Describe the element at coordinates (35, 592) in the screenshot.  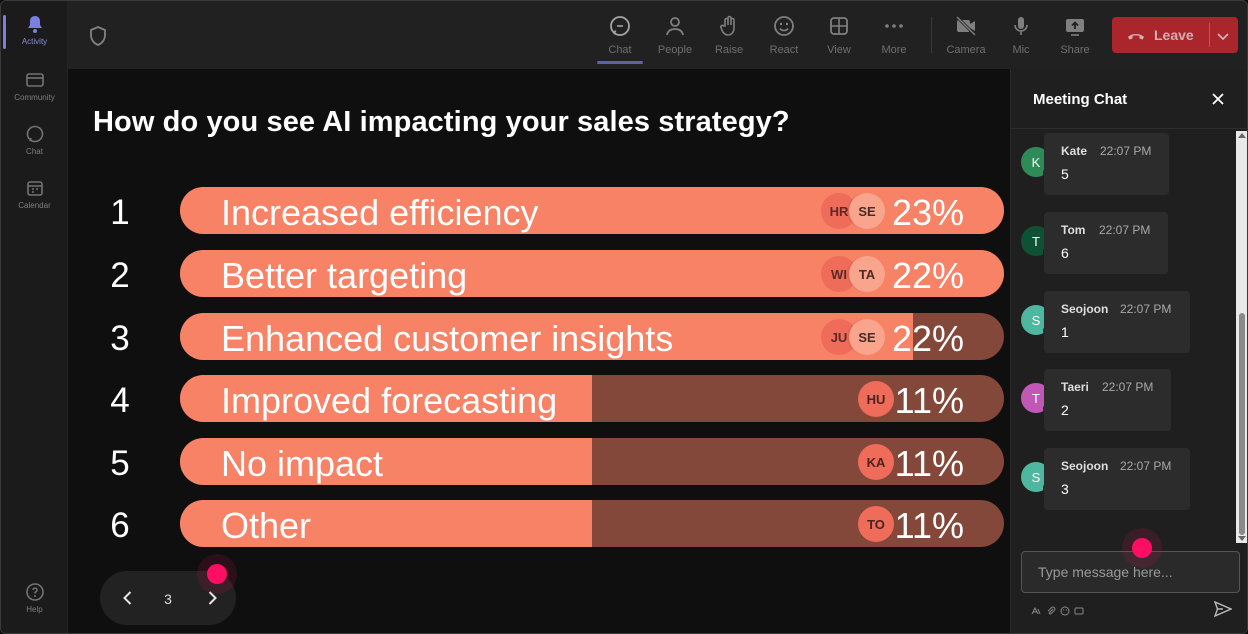
I see `help-icon` at that location.